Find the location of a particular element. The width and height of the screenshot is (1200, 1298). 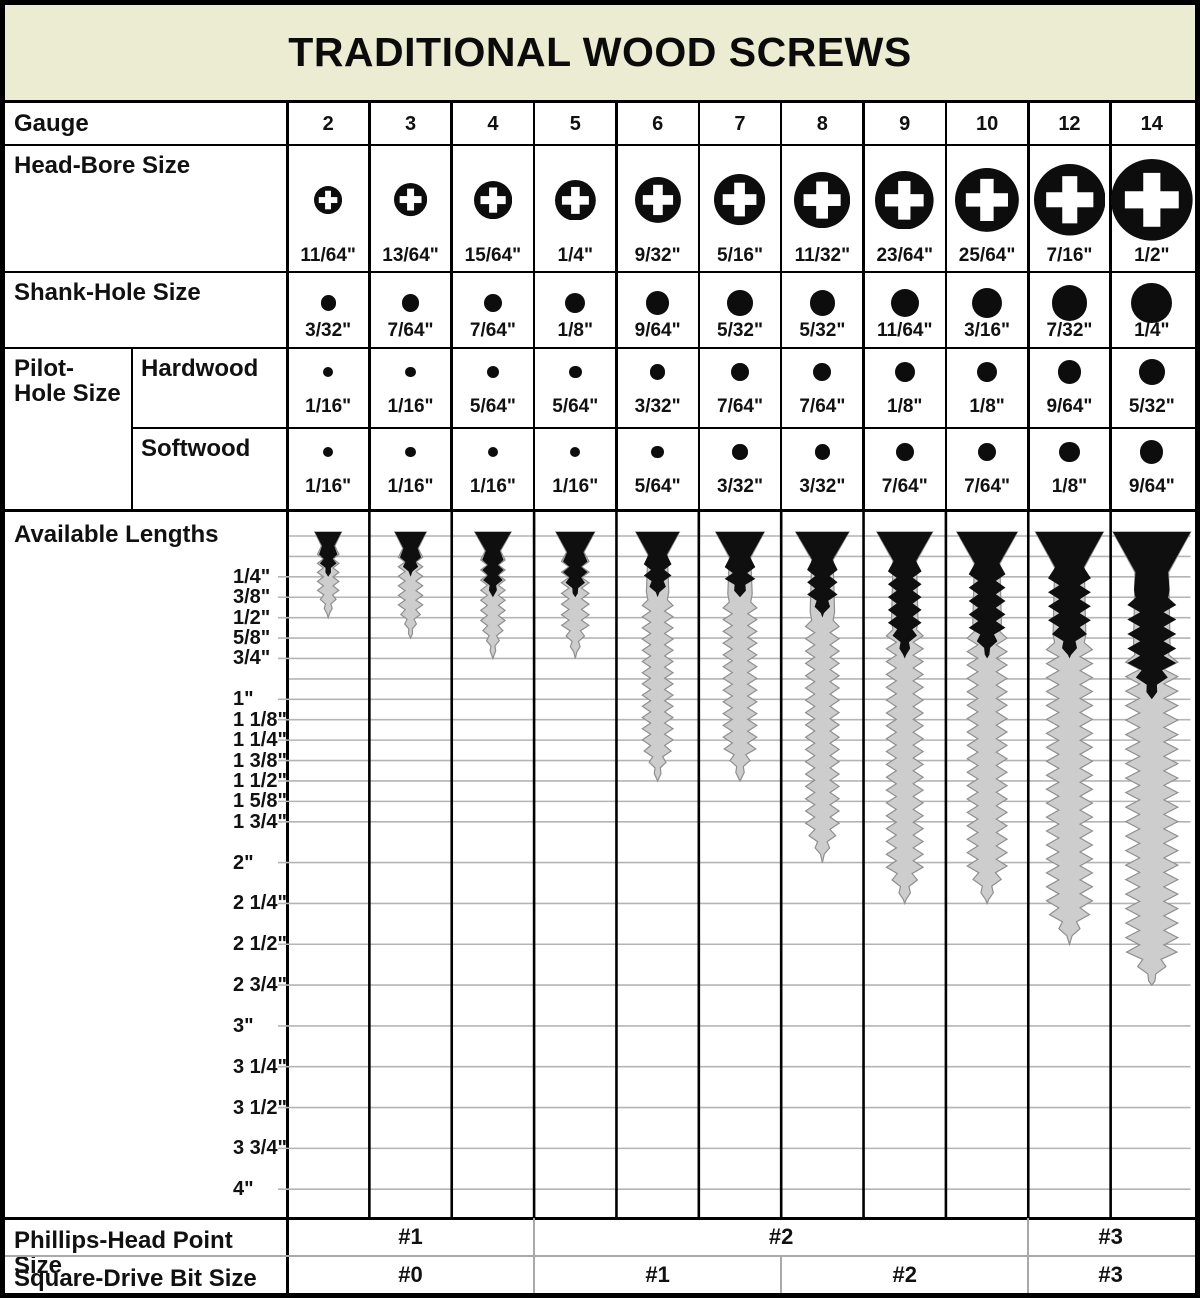

pilot-hardwood-dot-size-label: 7/64" is located at coordinates (740, 406).